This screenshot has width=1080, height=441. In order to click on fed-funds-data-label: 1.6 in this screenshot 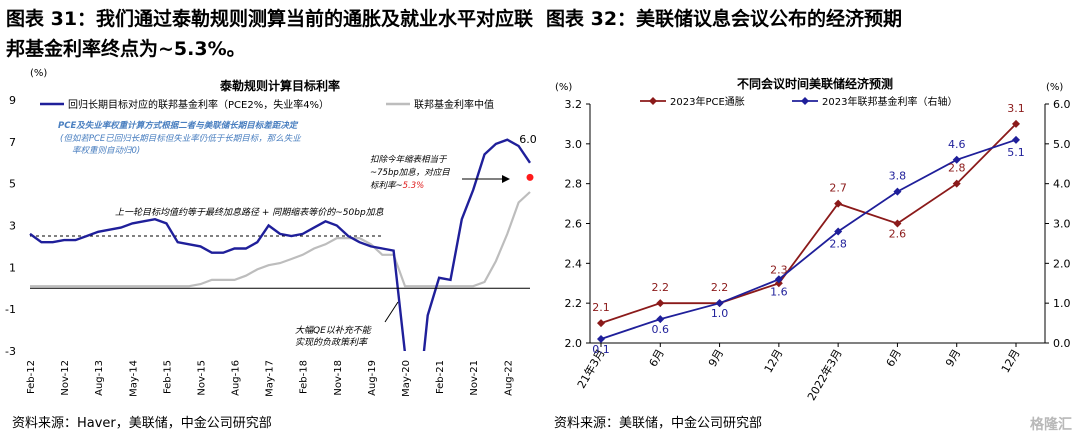, I will do `click(779, 291)`.